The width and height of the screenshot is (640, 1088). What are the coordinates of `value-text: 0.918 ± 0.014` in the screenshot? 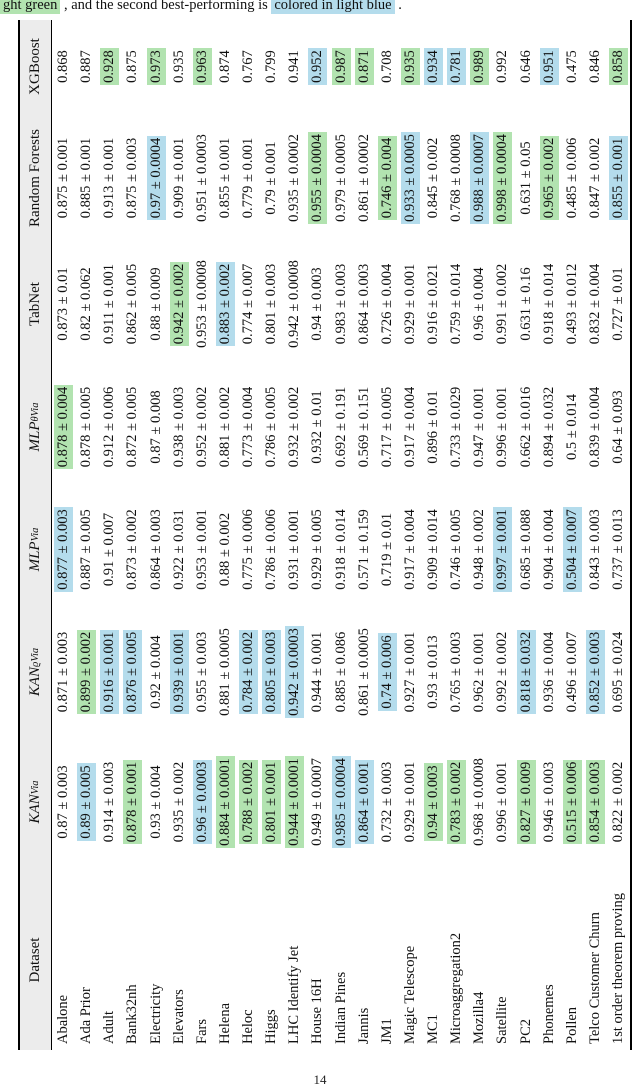 It's located at (548, 304).